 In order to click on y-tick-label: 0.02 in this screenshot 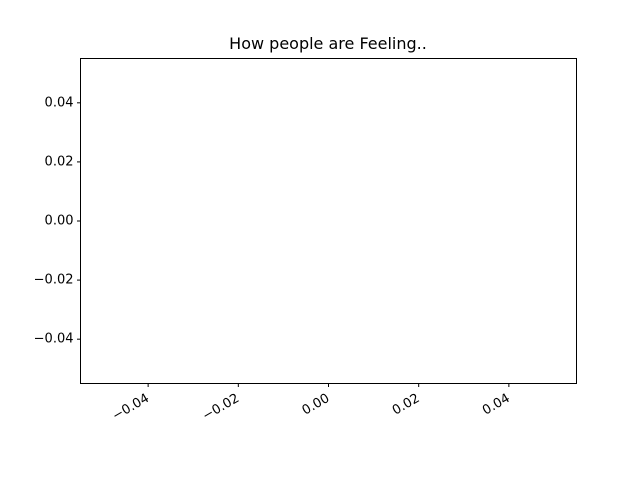, I will do `click(59, 161)`.